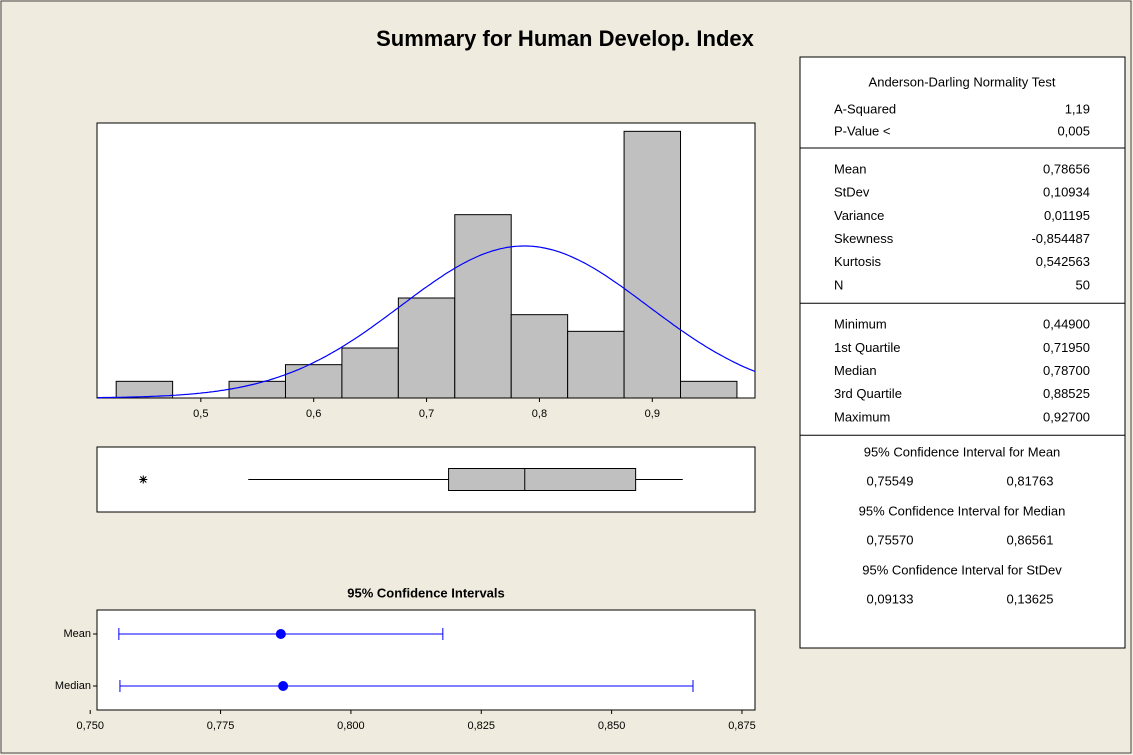 The height and width of the screenshot is (755, 1133). I want to click on stat-value: 0,71950, so click(1066, 347).